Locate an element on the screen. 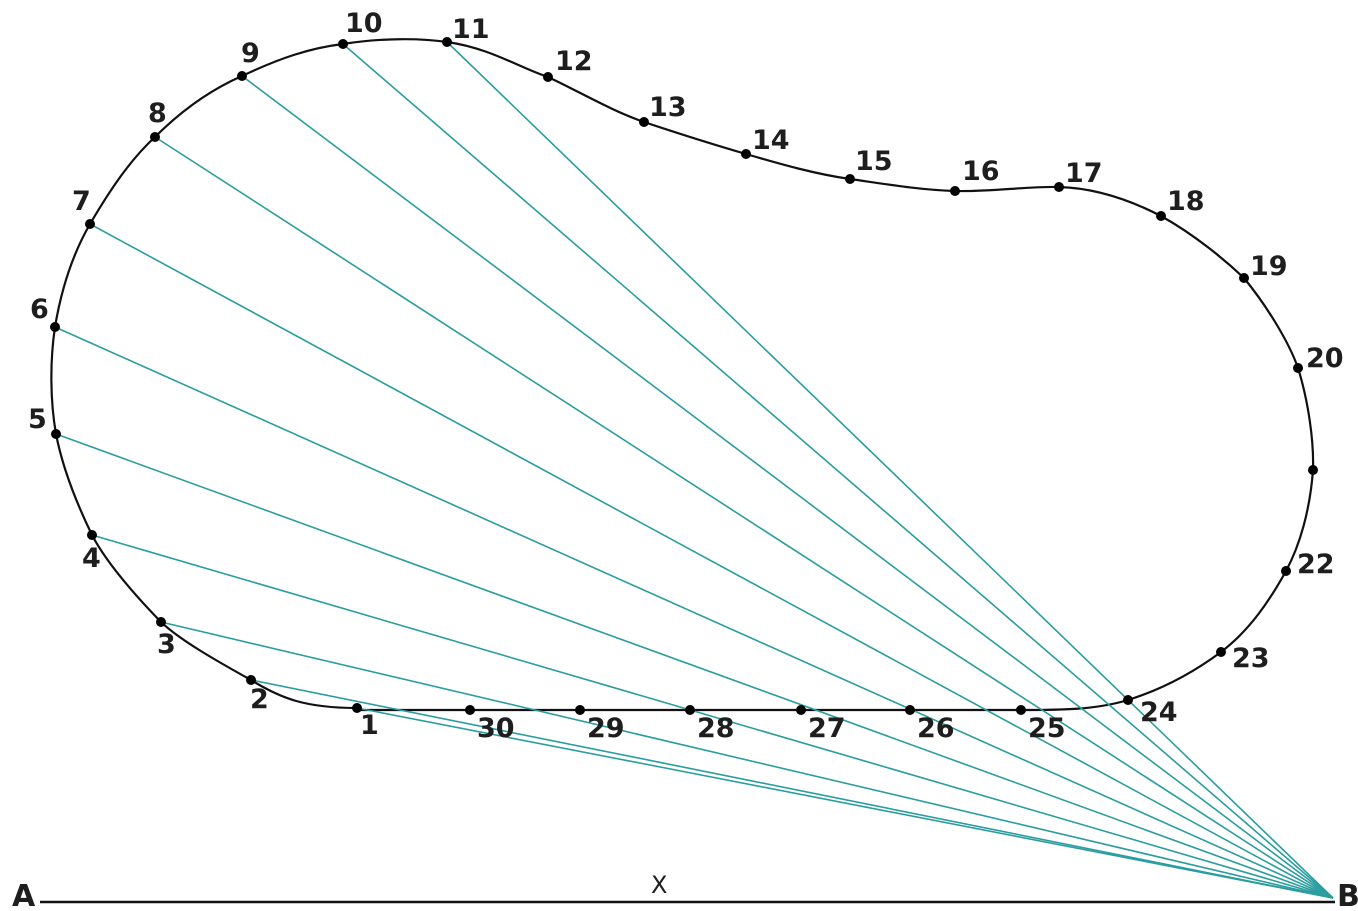 The image size is (1358, 911). point-10-label: 10 is located at coordinates (364, 23).